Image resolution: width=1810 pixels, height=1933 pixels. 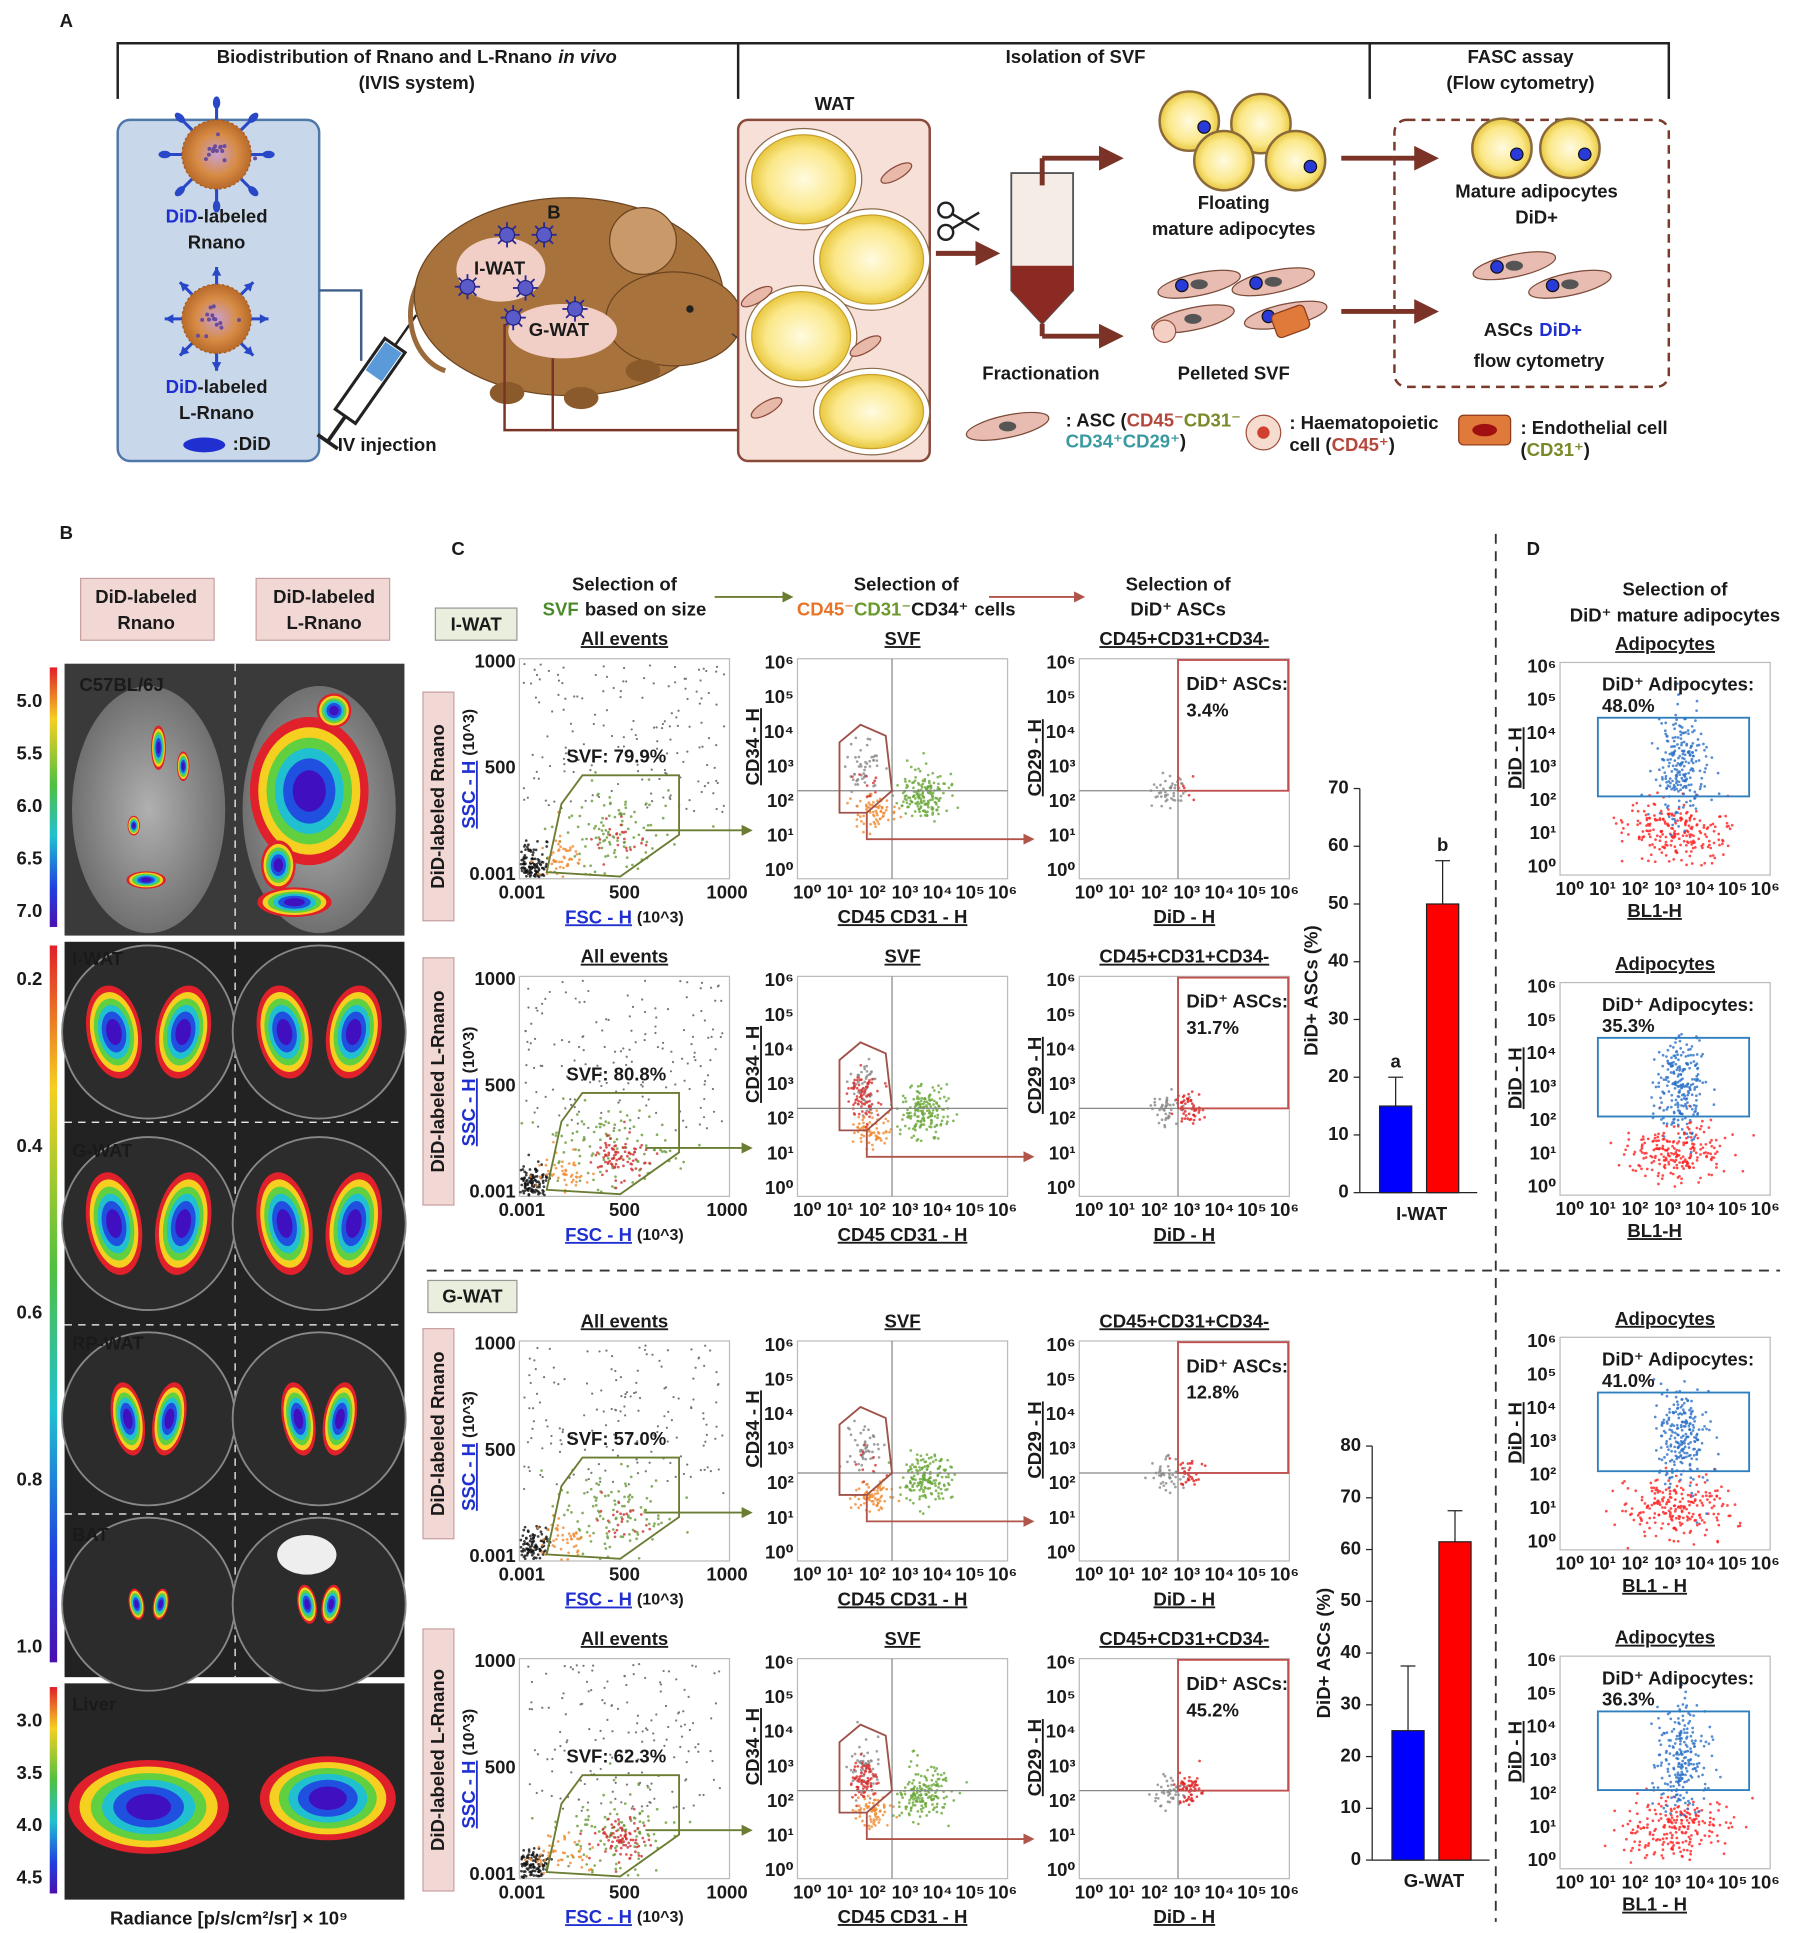 What do you see at coordinates (1182, 285) in the screenshot?
I see `did-dot` at bounding box center [1182, 285].